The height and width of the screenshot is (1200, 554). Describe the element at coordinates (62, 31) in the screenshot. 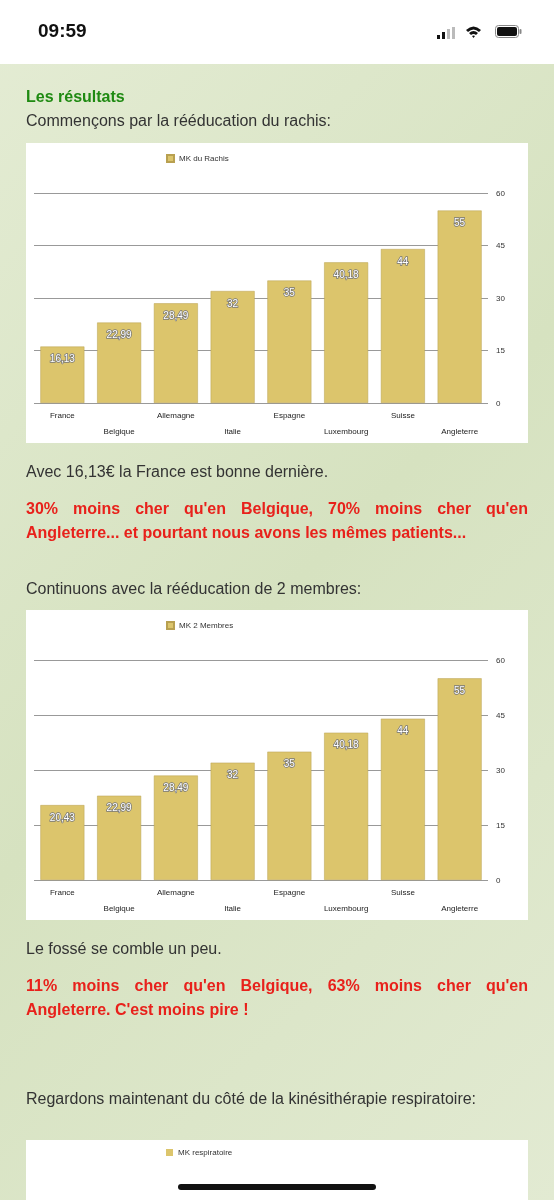

I see `text: 09:59` at that location.